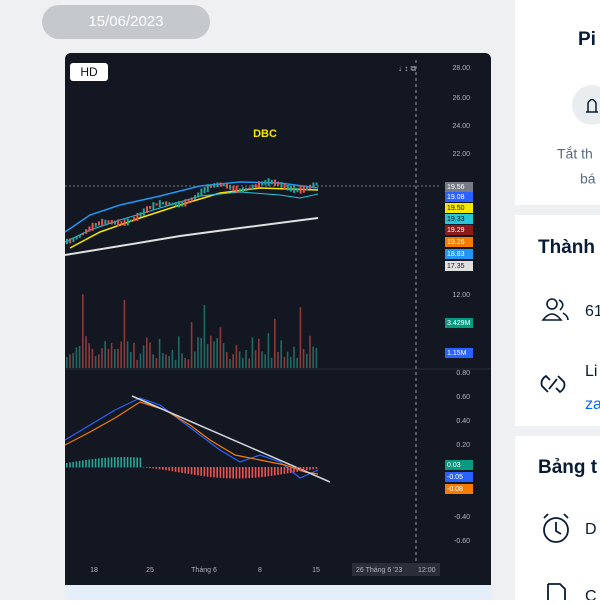 This screenshot has height=605, width=600. What do you see at coordinates (591, 529) in the screenshot?
I see `reminder-label: D` at bounding box center [591, 529].